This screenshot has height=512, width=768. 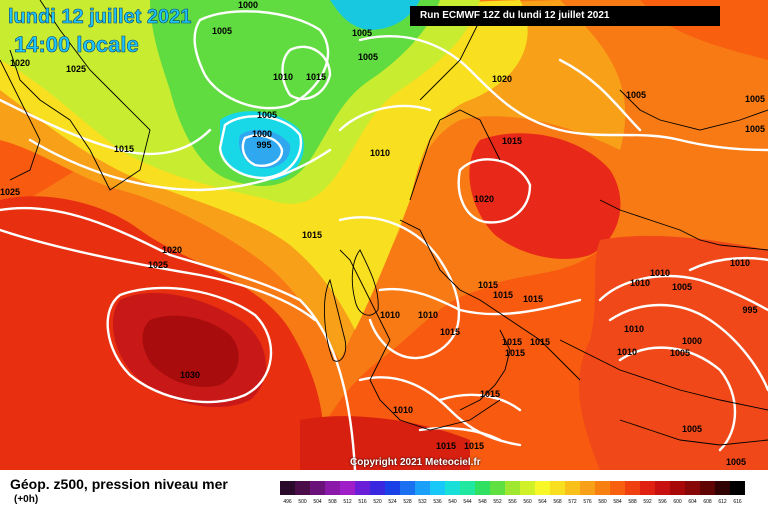 What do you see at coordinates (100, 17) in the screenshot?
I see `date-title: lundi 12 juillet 2021` at bounding box center [100, 17].